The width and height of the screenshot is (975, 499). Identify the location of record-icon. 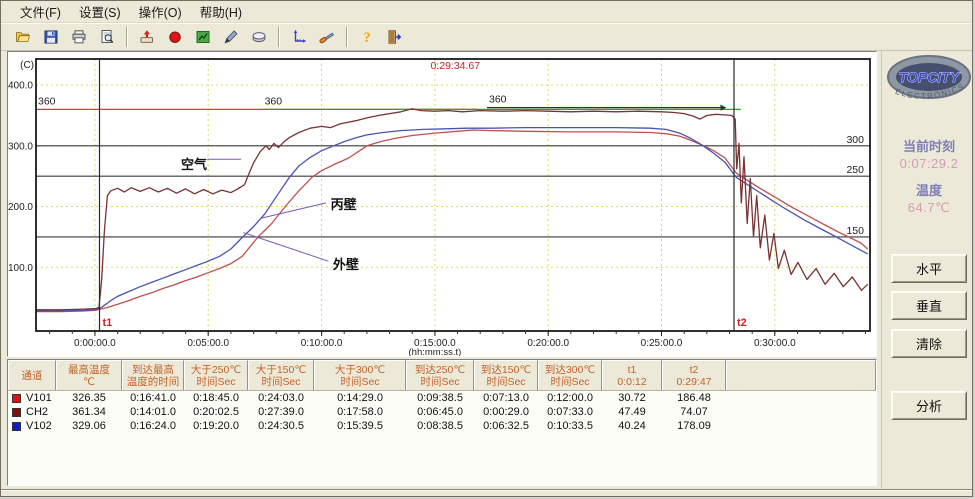
(175, 37).